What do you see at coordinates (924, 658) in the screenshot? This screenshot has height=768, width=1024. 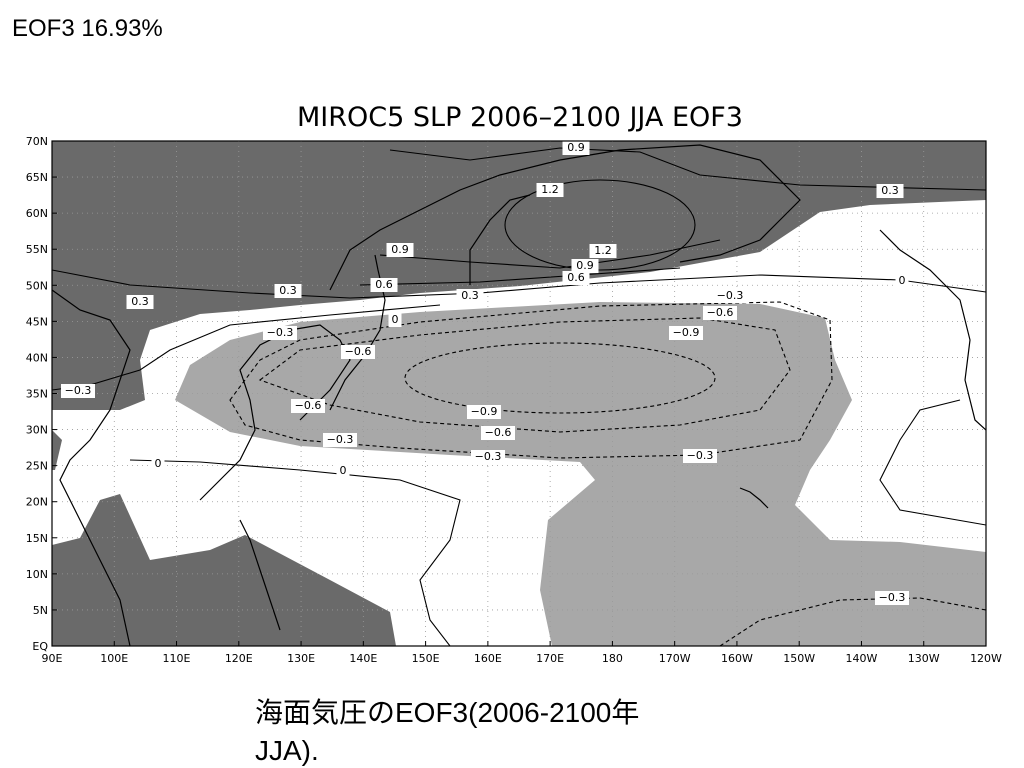 I see `lon-label: 130W` at bounding box center [924, 658].